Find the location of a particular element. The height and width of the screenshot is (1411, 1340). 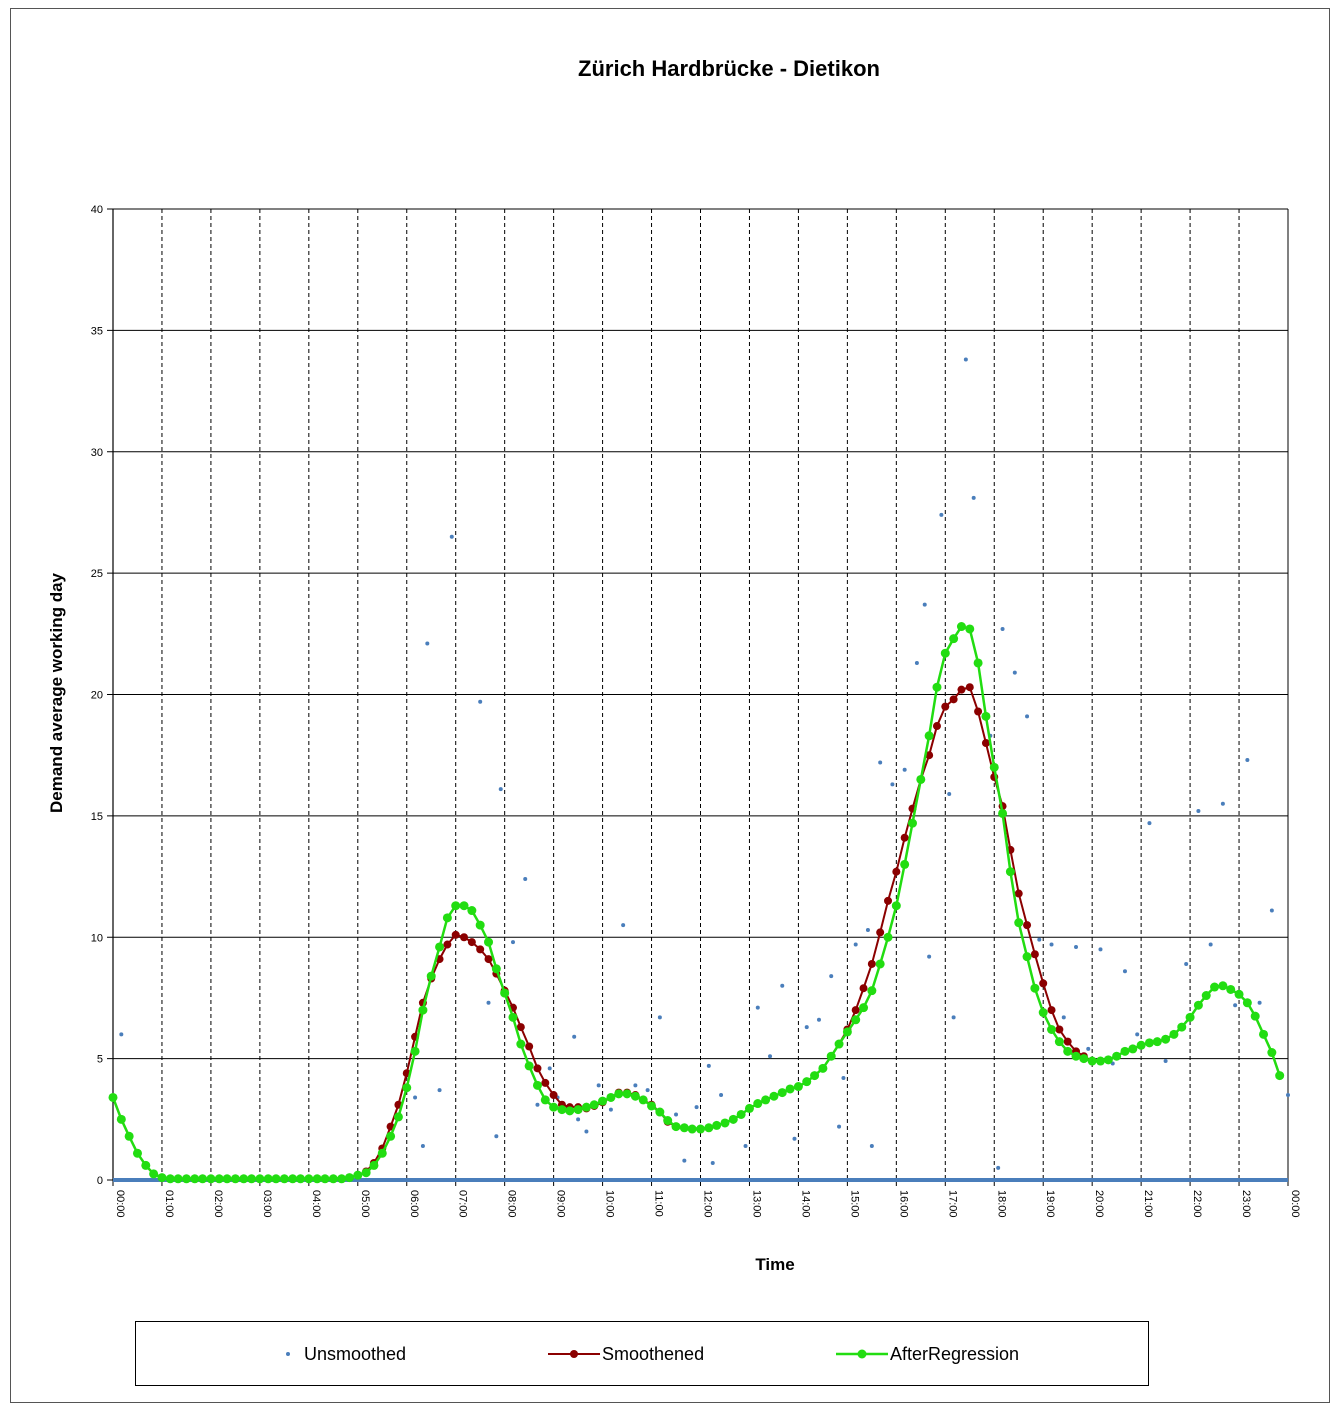

x-tick-label: 02:00 is located at coordinates (218, 1204).